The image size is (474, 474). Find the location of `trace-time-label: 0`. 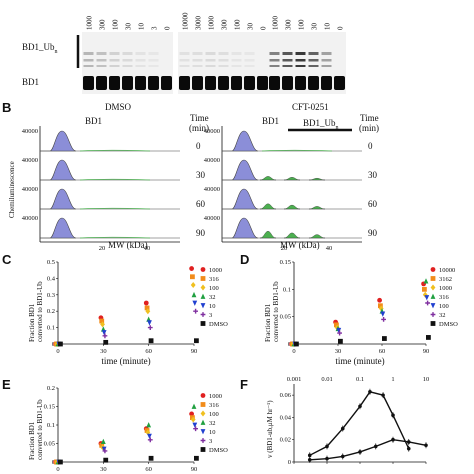

trace-time-label: 0 is located at coordinates (370, 146).